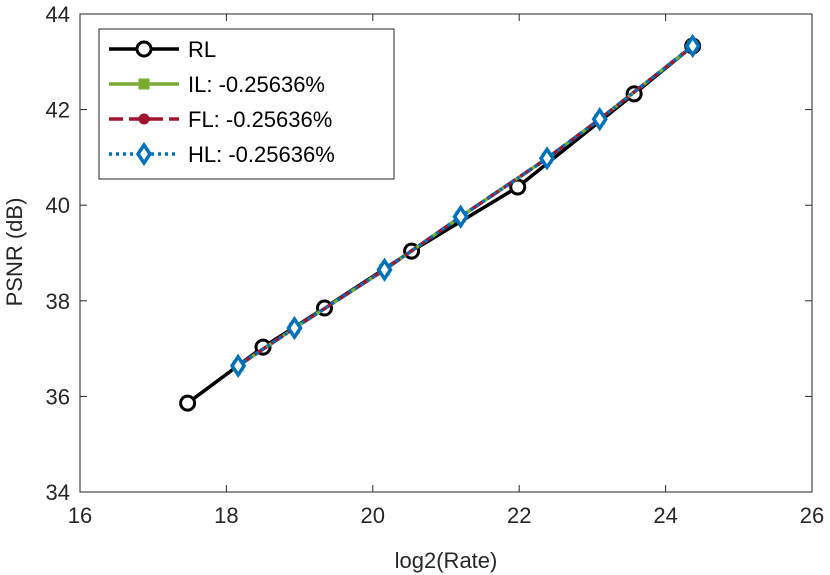  What do you see at coordinates (80, 515) in the screenshot?
I see `x-tick-label: 16` at bounding box center [80, 515].